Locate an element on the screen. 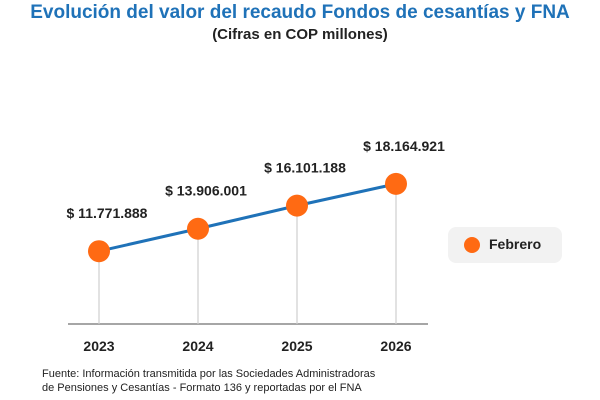 This screenshot has width=600, height=400. data-label: $ 11.771.888 is located at coordinates (107, 213).